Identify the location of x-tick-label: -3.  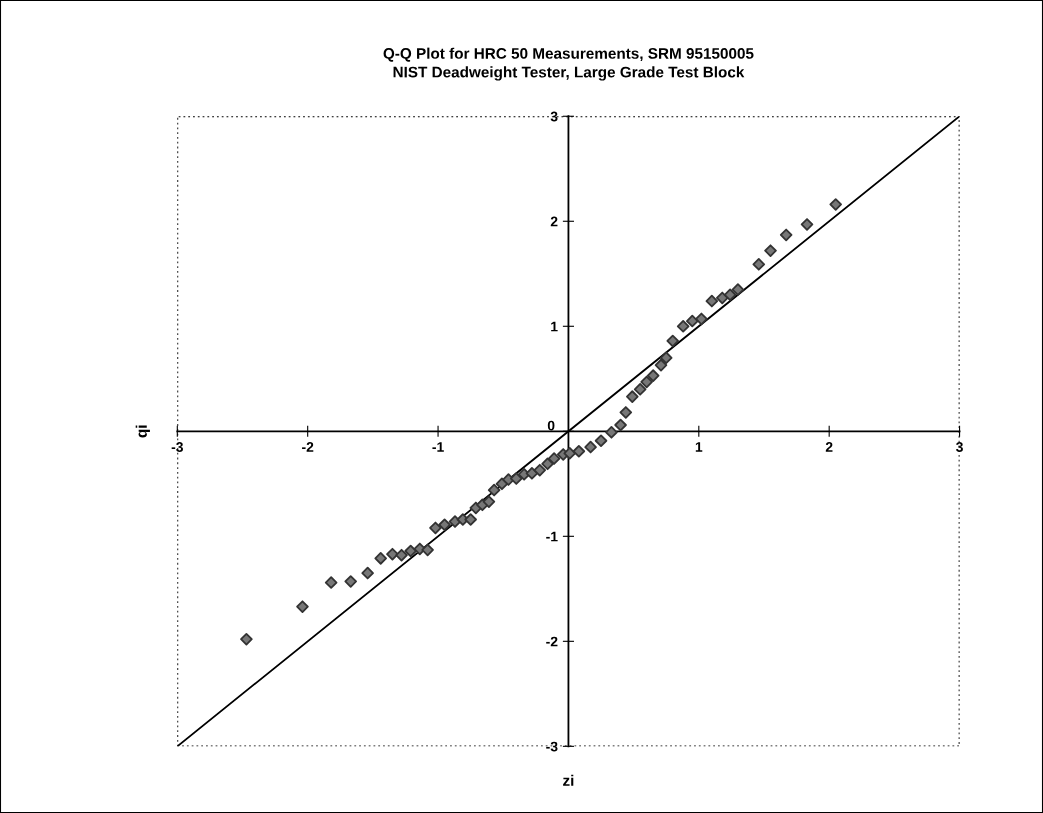
(177, 447).